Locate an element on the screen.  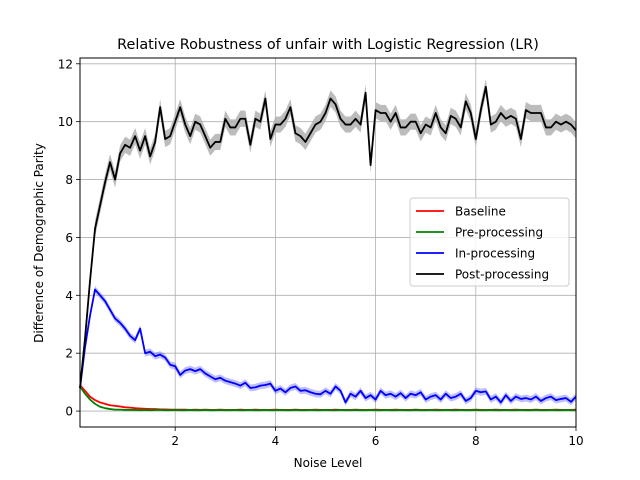
y-tick-label: 8 is located at coordinates (69, 180).